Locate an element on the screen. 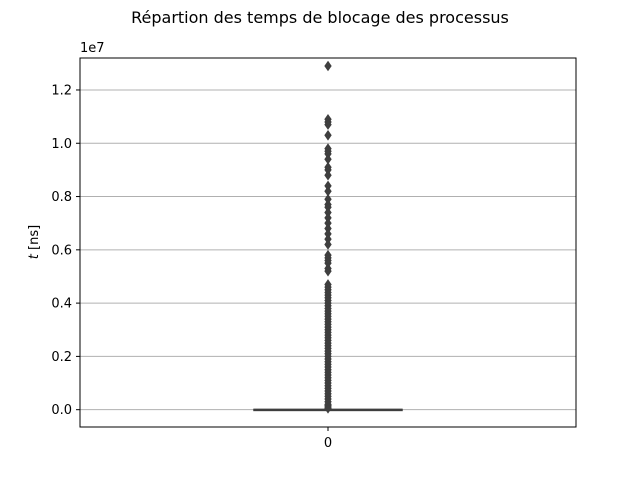  y-axis-ticks: 0.0 0.2 0.4 0.6 0.8 1.0 1.2 is located at coordinates (65, 250).